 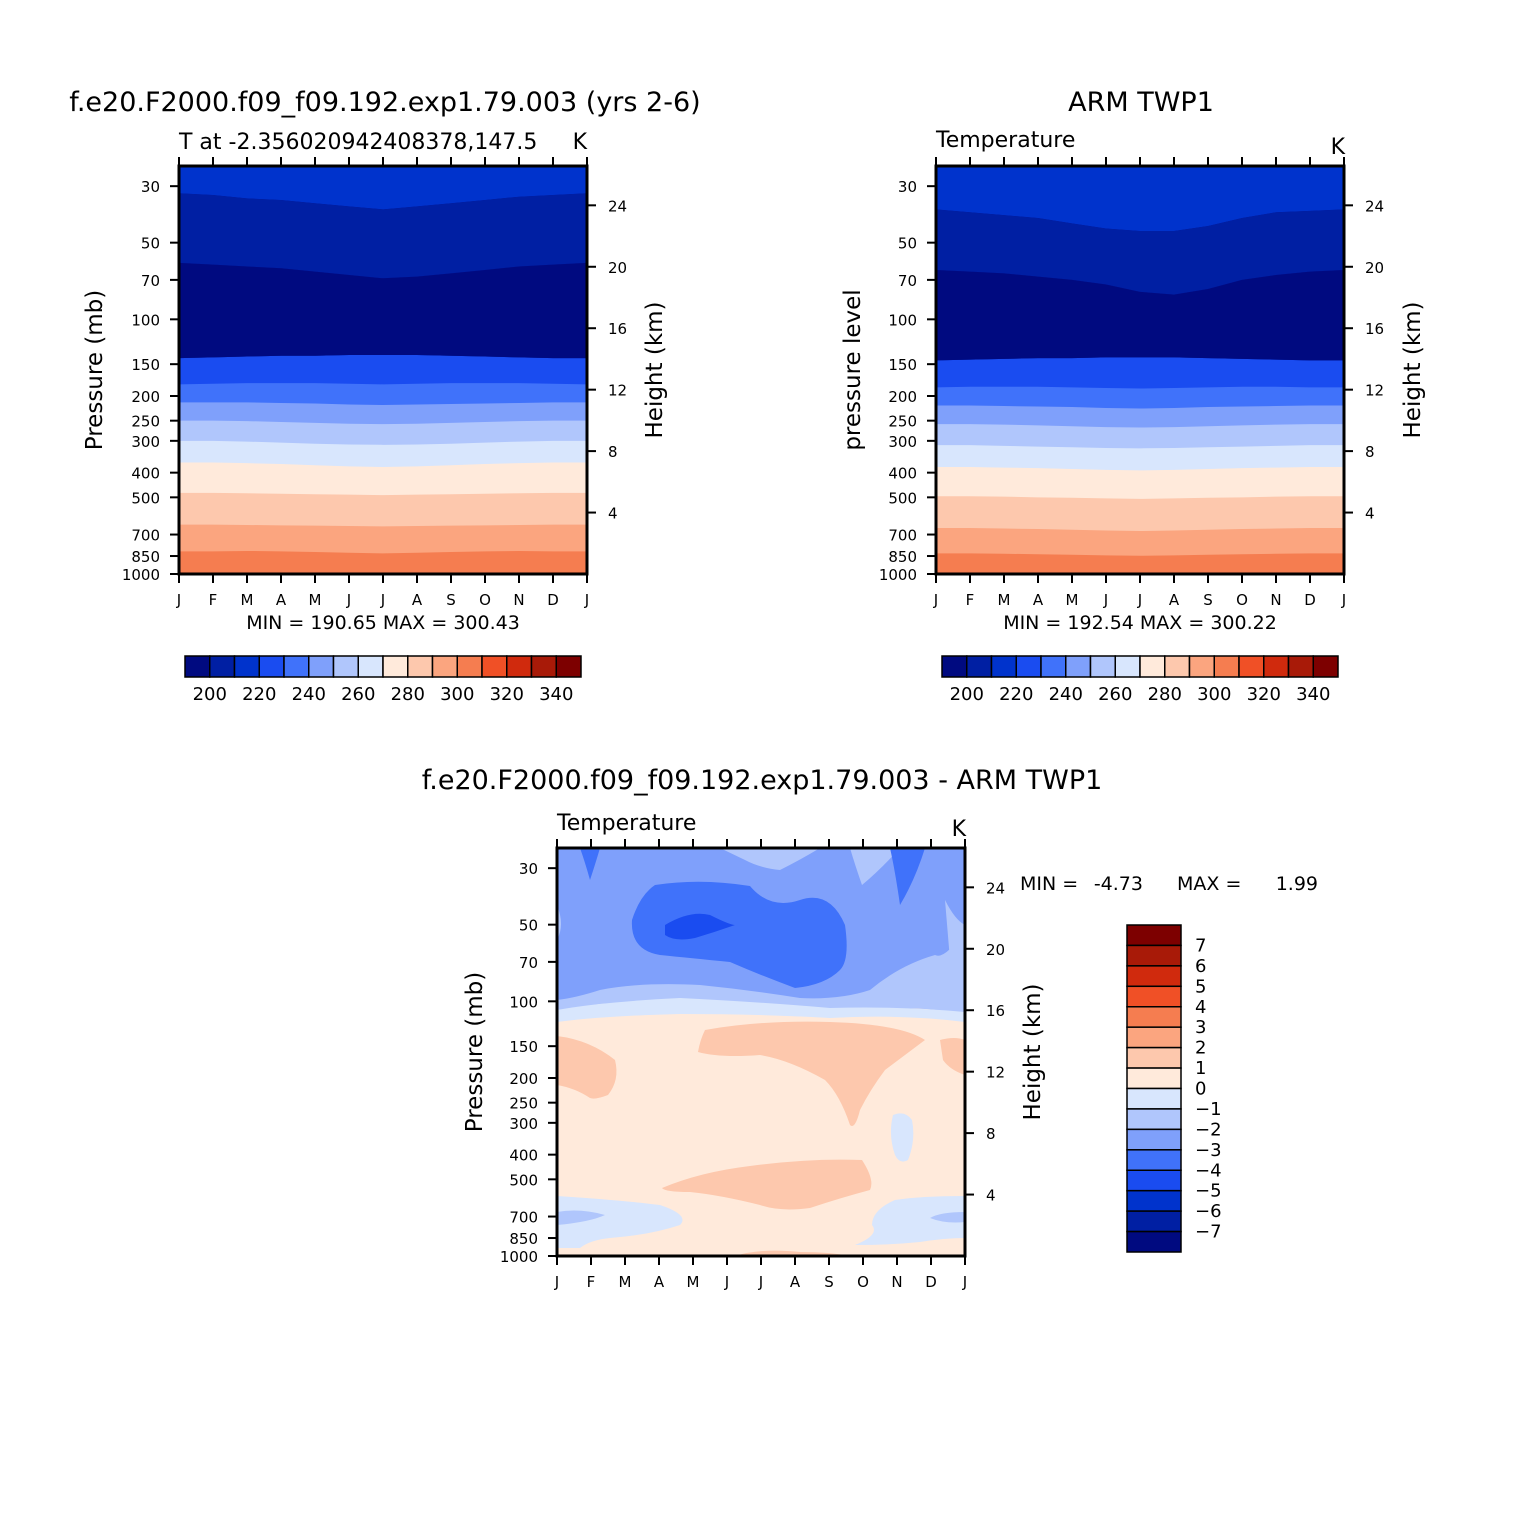 I want to click on y-tick-label: 250, so click(x=523, y=1104).